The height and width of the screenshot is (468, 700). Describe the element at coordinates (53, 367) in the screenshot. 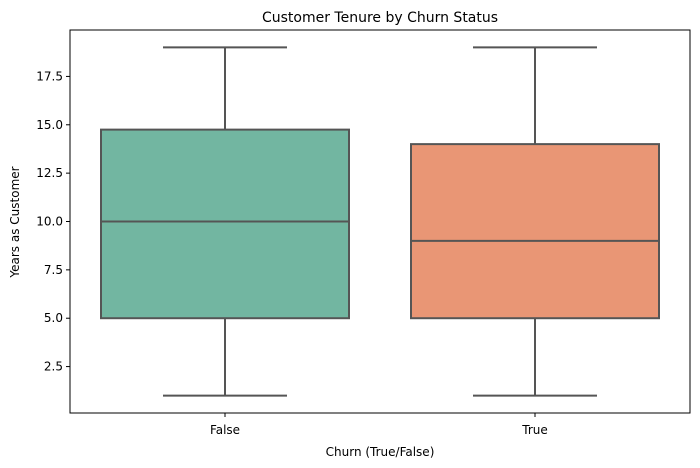

I see `y-tick-label: 2.5` at that location.